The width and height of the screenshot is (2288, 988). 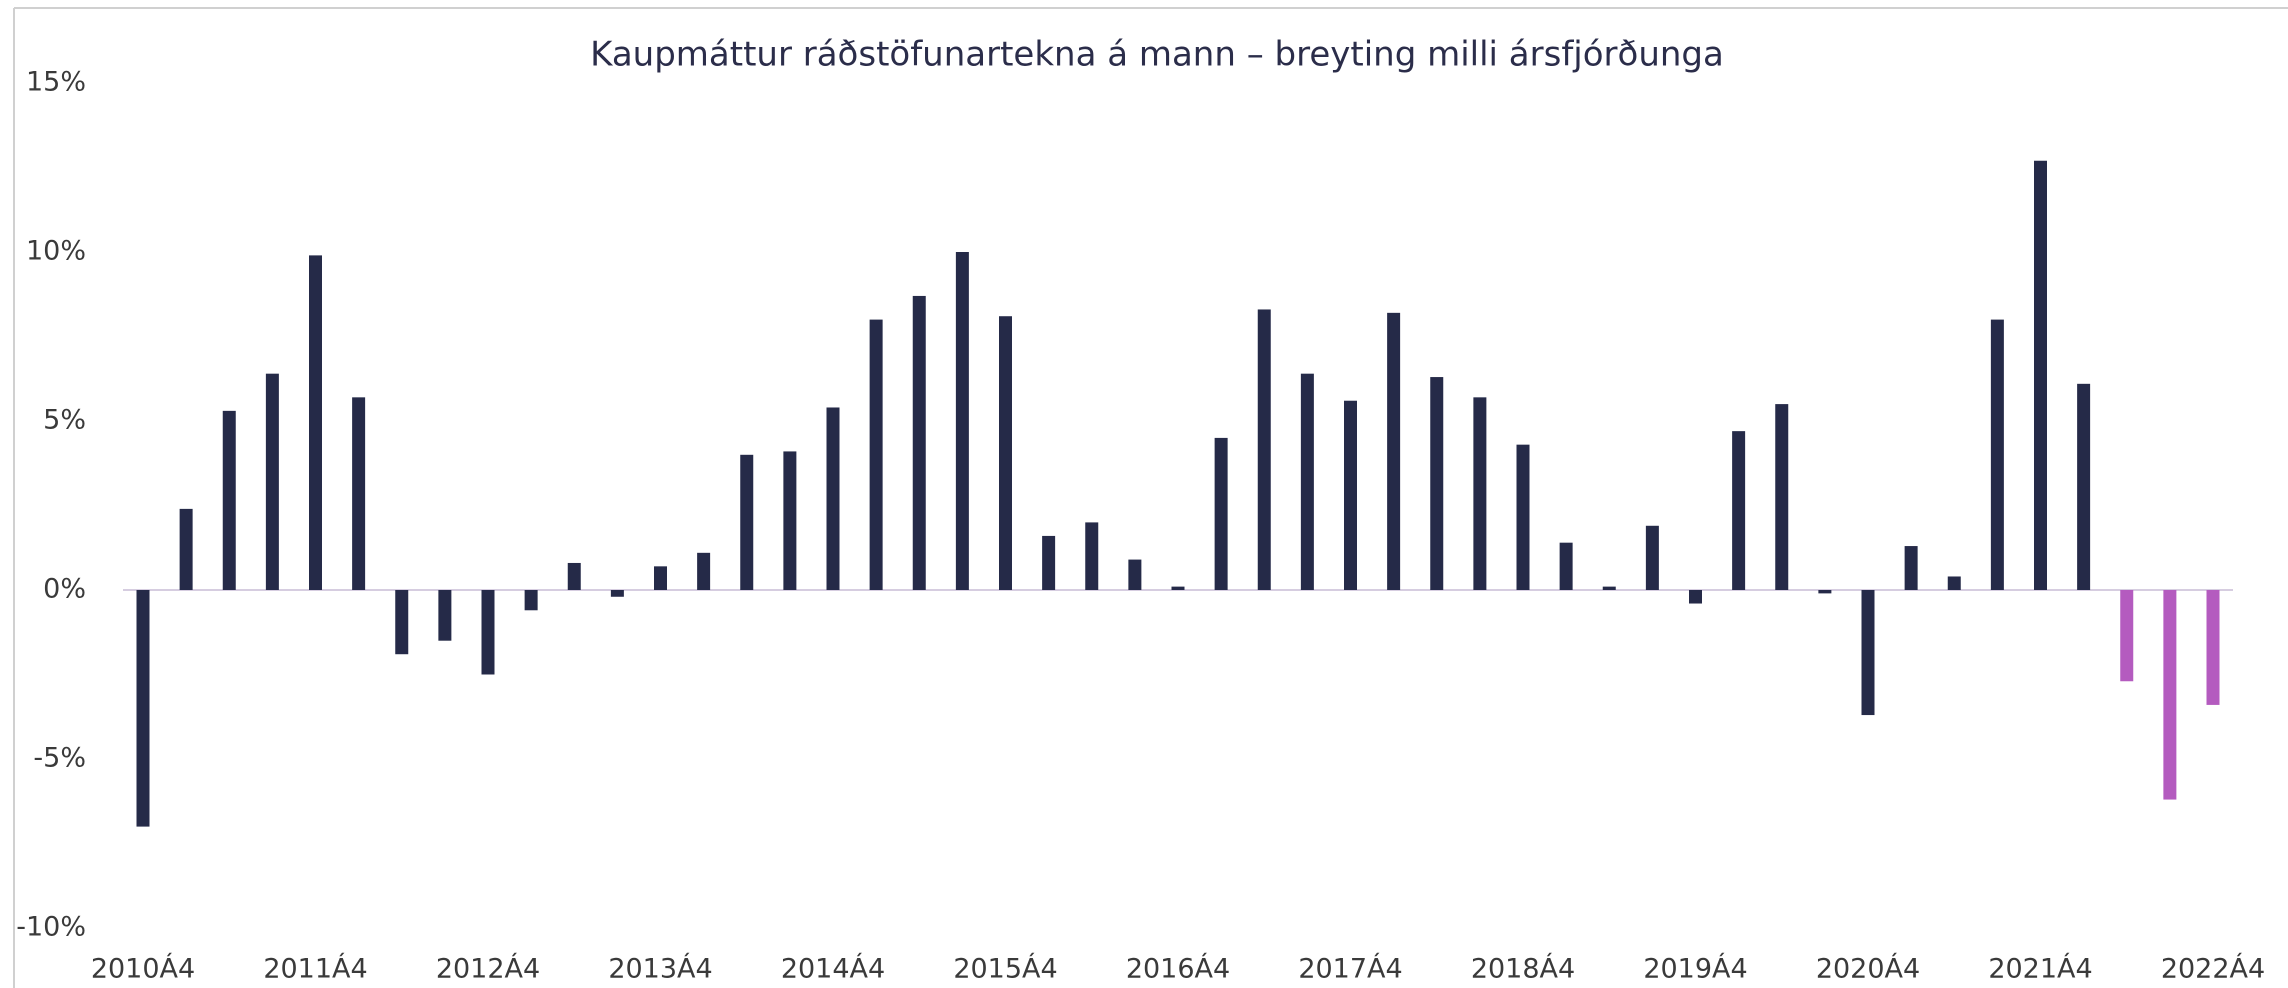 What do you see at coordinates (1523, 969) in the screenshot?
I see `x-tick-label: 2018Á4` at bounding box center [1523, 969].